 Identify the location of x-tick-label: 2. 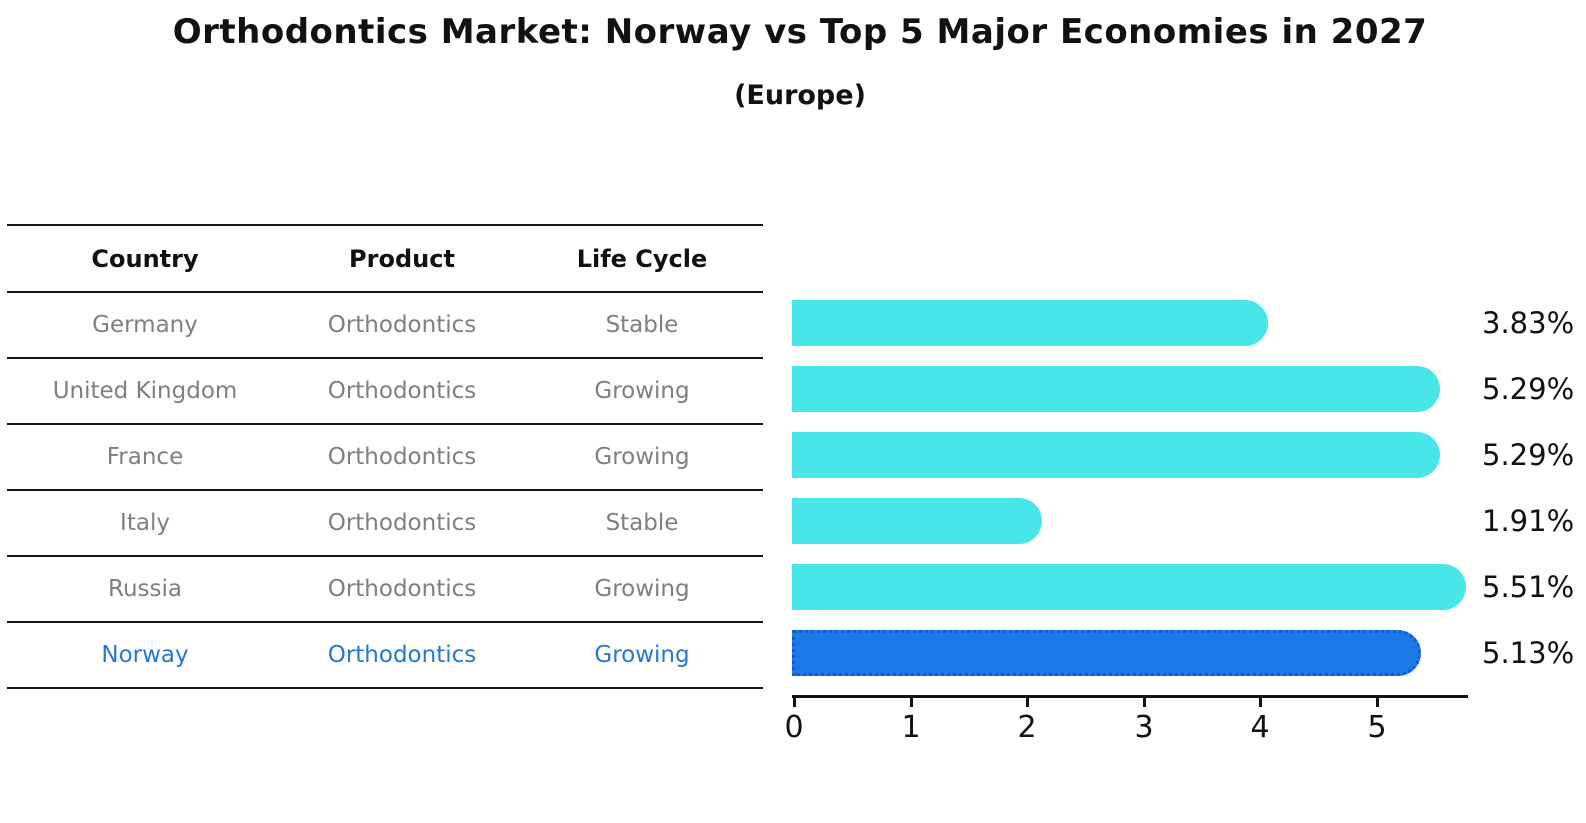
(1027, 727).